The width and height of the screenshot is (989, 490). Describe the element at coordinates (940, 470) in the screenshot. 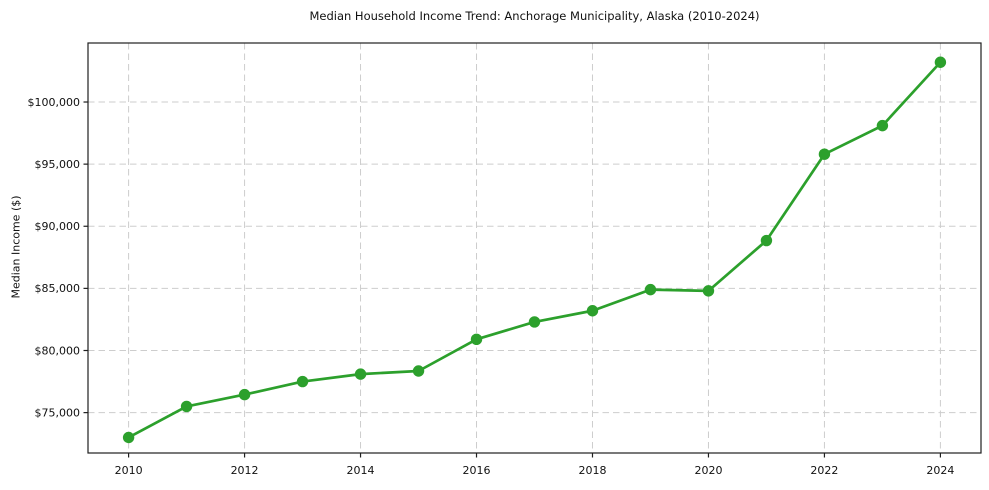

I see `x-tick-label: 2024` at that location.